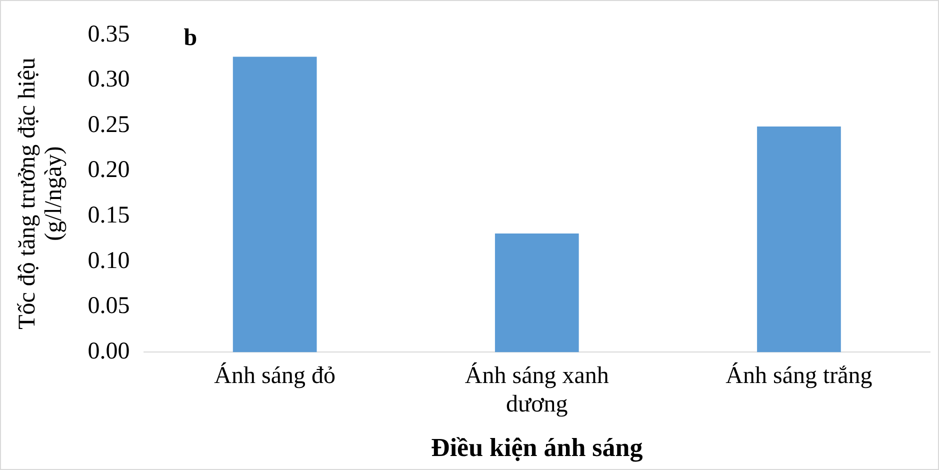 This screenshot has width=939, height=470. I want to click on y-tick-label: 0.15, so click(109, 215).